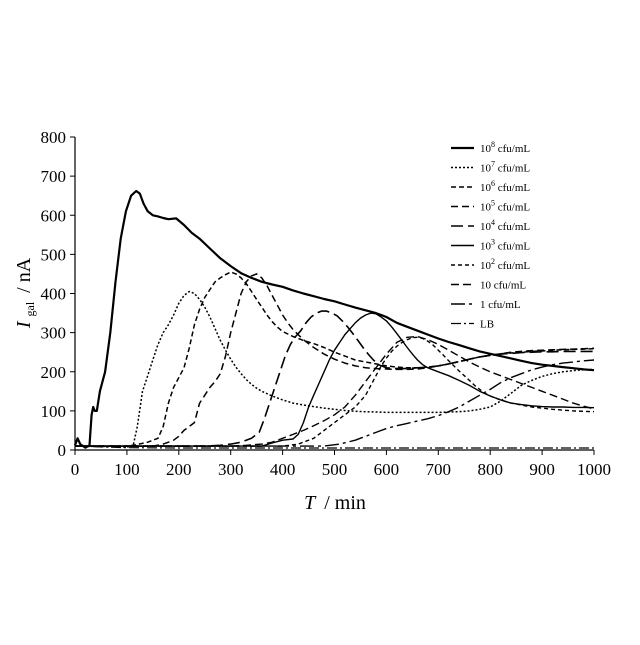 This screenshot has height=645, width=640. What do you see at coordinates (54, 215) in the screenshot?
I see `y-tick-label: 600` at bounding box center [54, 215].